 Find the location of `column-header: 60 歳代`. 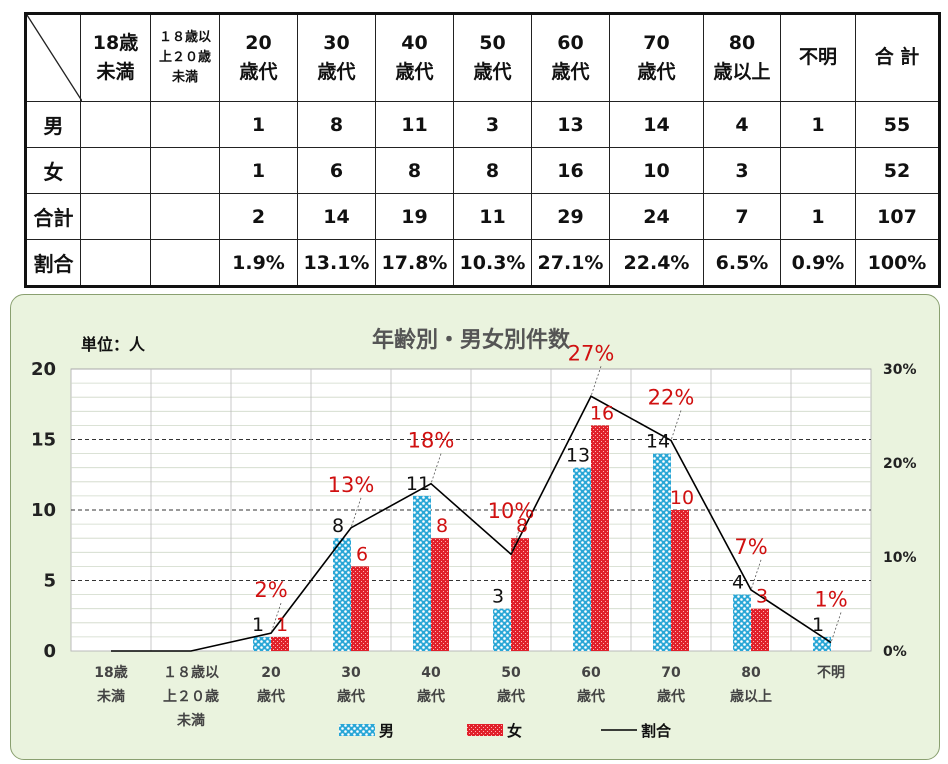

column-header: 60 歳代 is located at coordinates (570, 57).